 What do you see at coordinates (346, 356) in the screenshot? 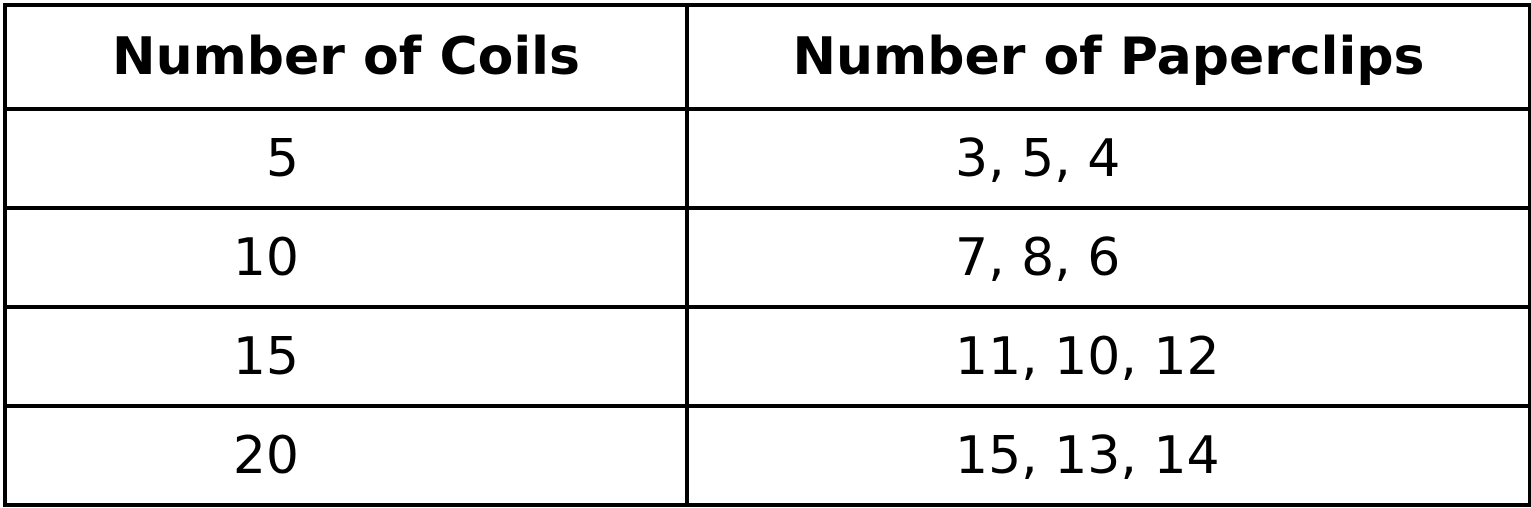
I see `coils-cell: 15` at bounding box center [346, 356].